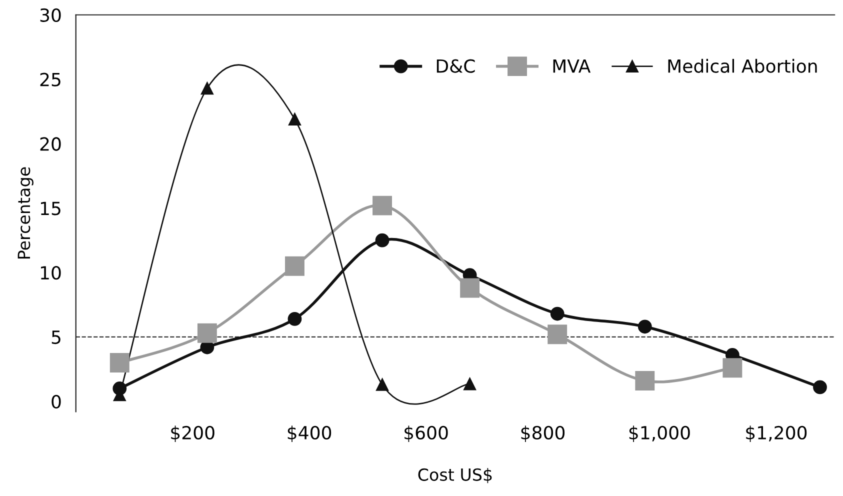 Image resolution: width=843 pixels, height=496 pixels. I want to click on x-tick-label: $200, so click(192, 434).